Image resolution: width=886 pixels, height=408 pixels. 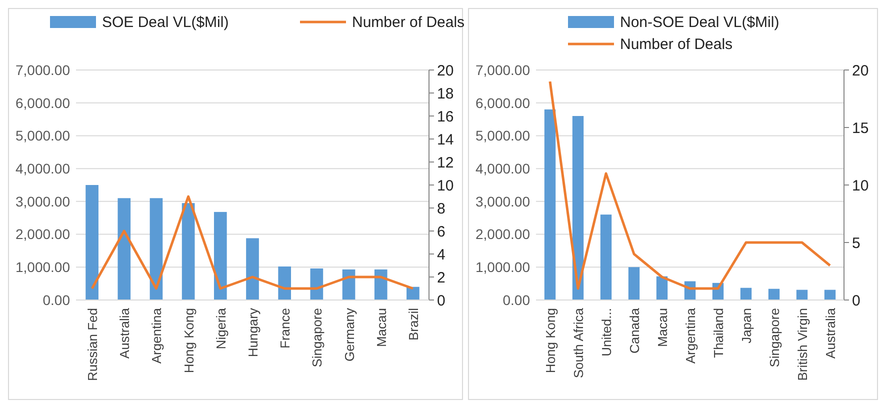 What do you see at coordinates (860, 128) in the screenshot?
I see `y2-tick-label: 15` at bounding box center [860, 128].